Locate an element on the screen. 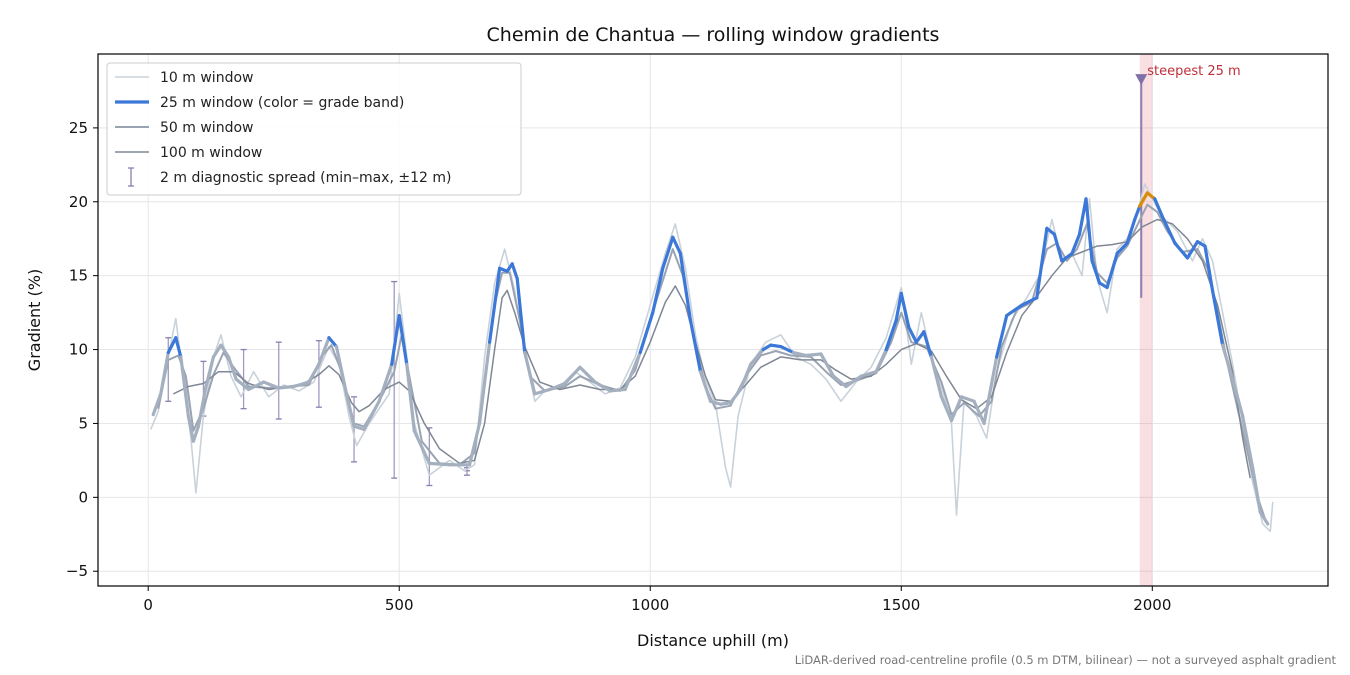 Image resolution: width=1350 pixels, height=675 pixels. x-tick-label: 1500 is located at coordinates (901, 605).